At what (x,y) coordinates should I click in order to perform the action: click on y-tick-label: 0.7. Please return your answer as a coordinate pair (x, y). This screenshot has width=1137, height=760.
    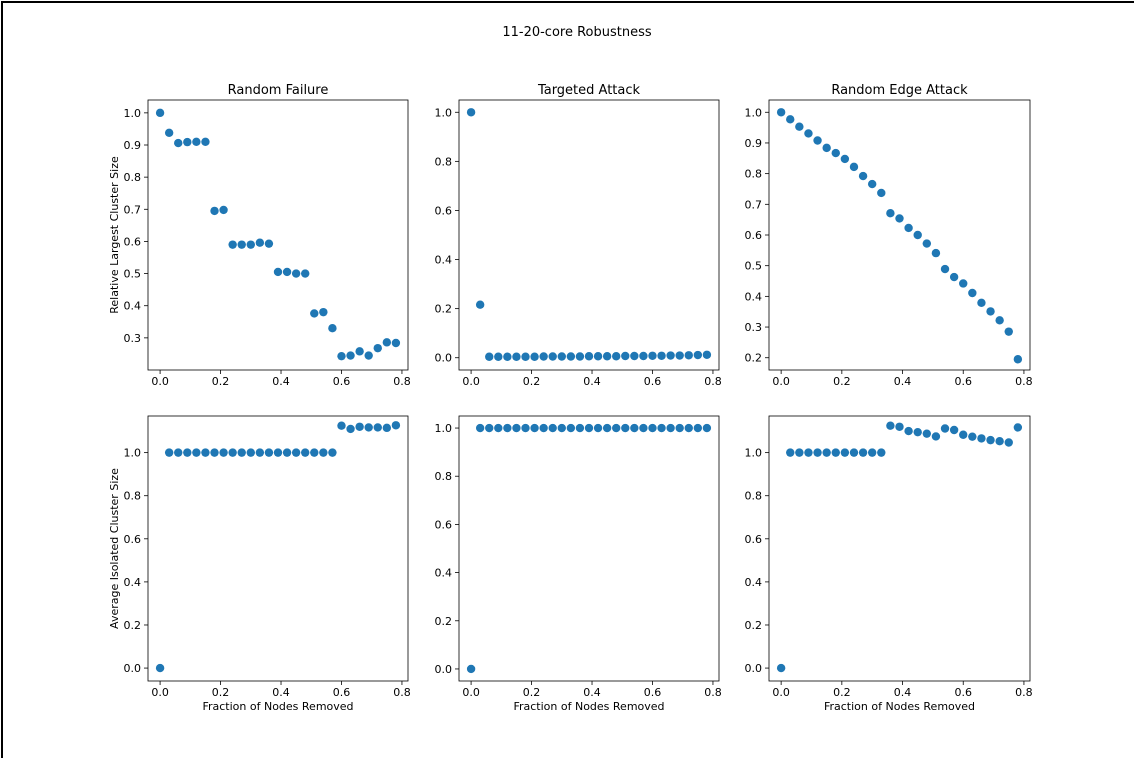
    Looking at the image, I should click on (754, 204).